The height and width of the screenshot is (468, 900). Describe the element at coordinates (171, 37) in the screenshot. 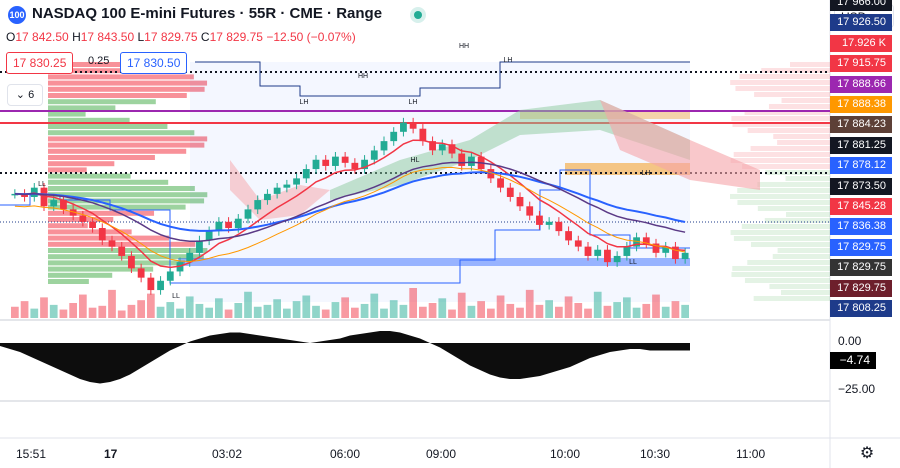

I see `low-value: 17 829.75` at that location.